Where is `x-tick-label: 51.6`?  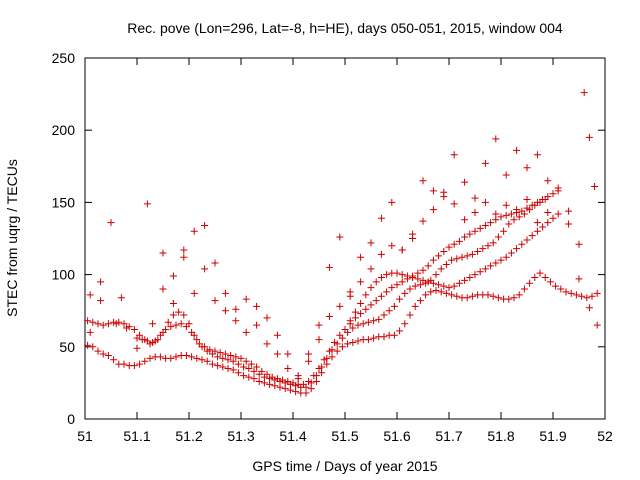
x-tick-label: 51.6 is located at coordinates (396, 436).